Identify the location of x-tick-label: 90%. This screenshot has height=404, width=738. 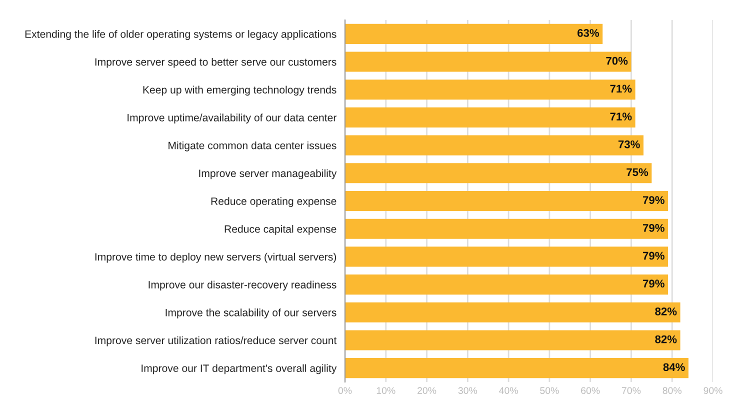
(713, 390).